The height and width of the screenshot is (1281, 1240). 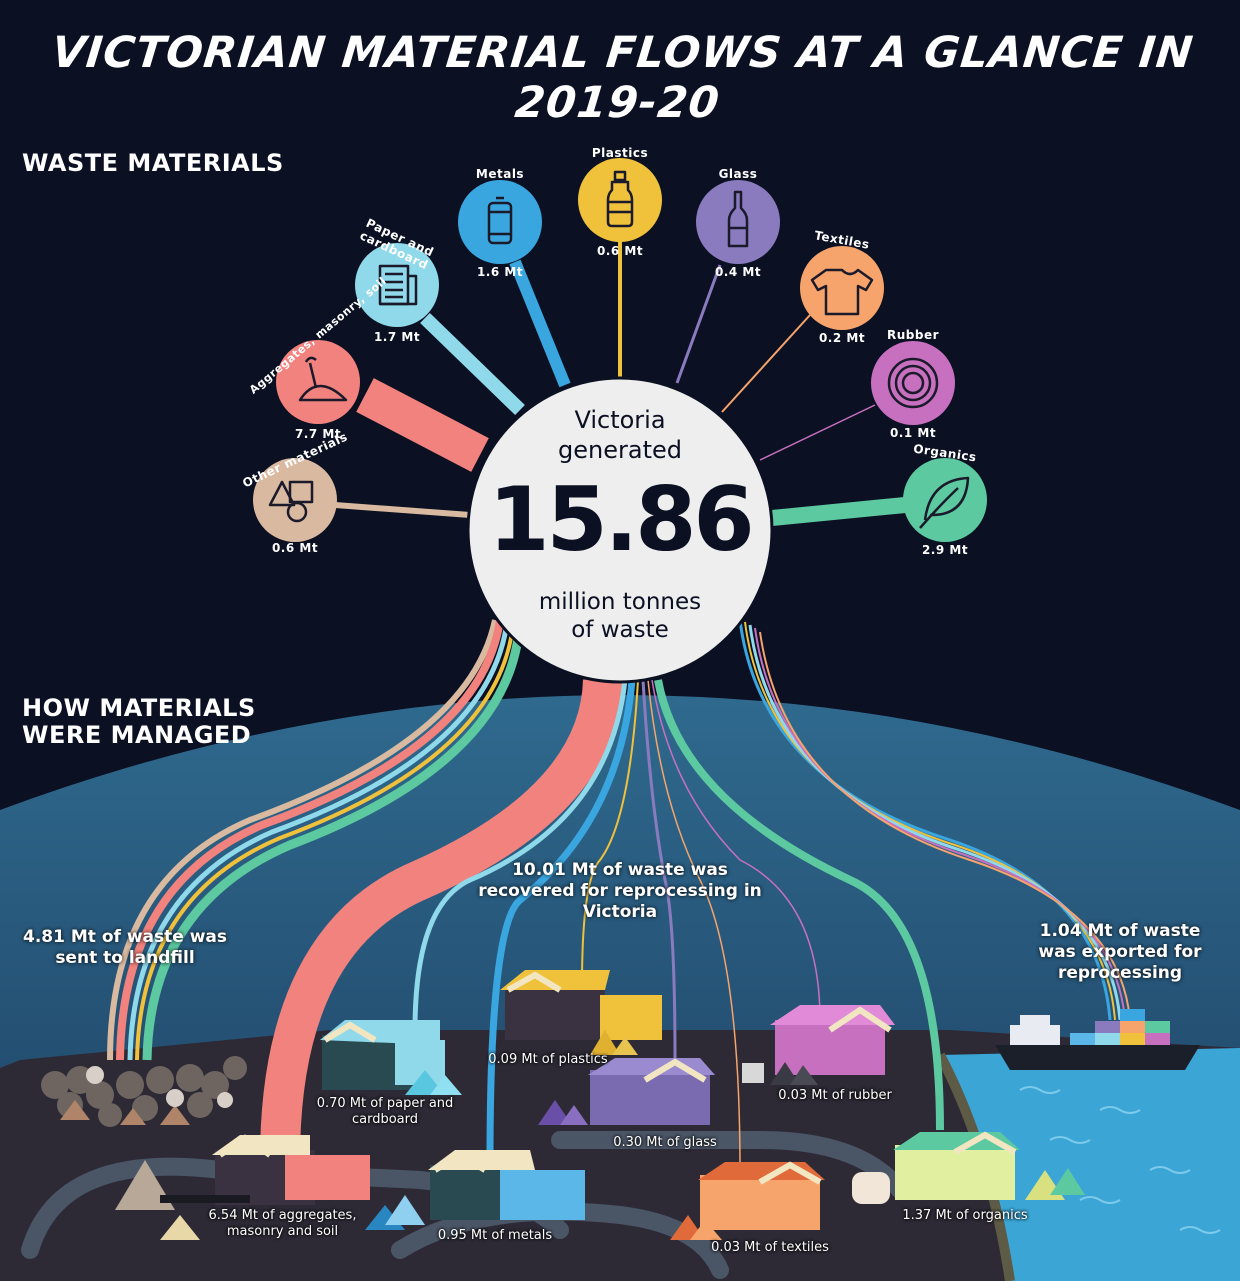 What do you see at coordinates (385, 1111) in the screenshot?
I see `facility-label-paper: 0.70 Mt of paper and cardboard` at bounding box center [385, 1111].